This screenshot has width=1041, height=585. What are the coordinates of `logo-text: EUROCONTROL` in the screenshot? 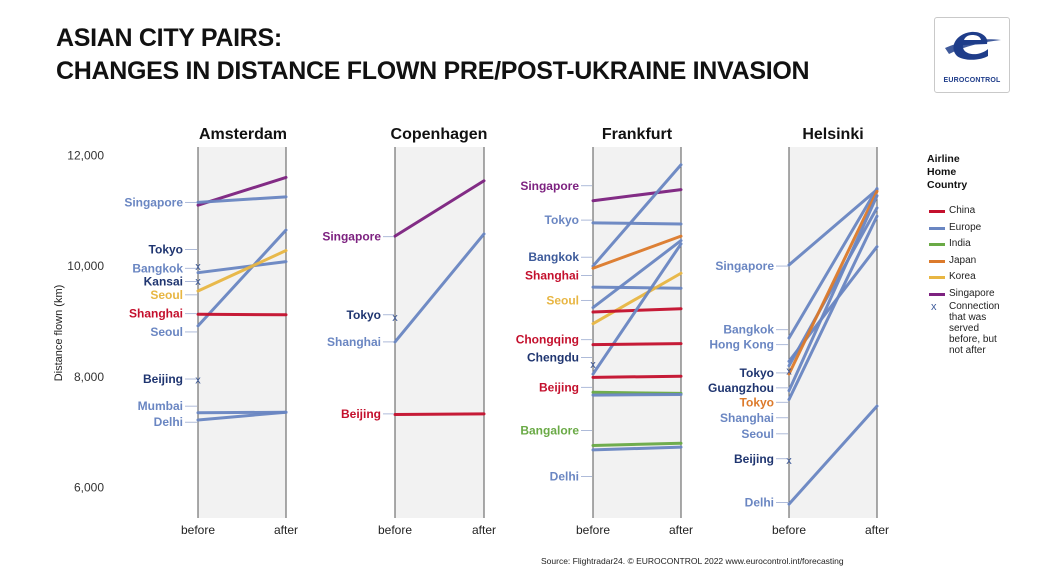 It's located at (972, 80).